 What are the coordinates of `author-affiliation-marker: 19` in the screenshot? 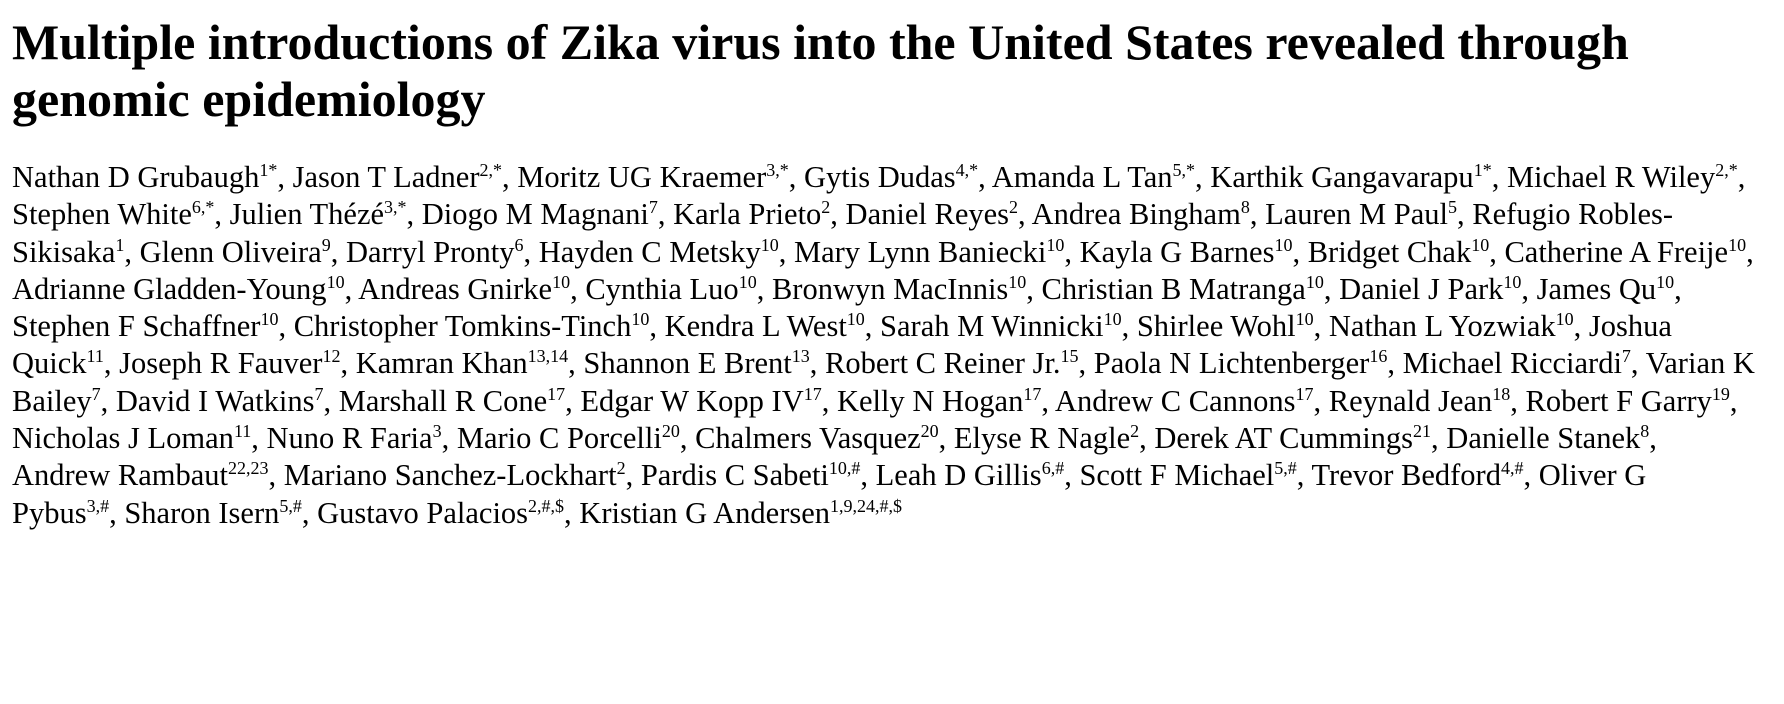 It's located at (1720, 393).